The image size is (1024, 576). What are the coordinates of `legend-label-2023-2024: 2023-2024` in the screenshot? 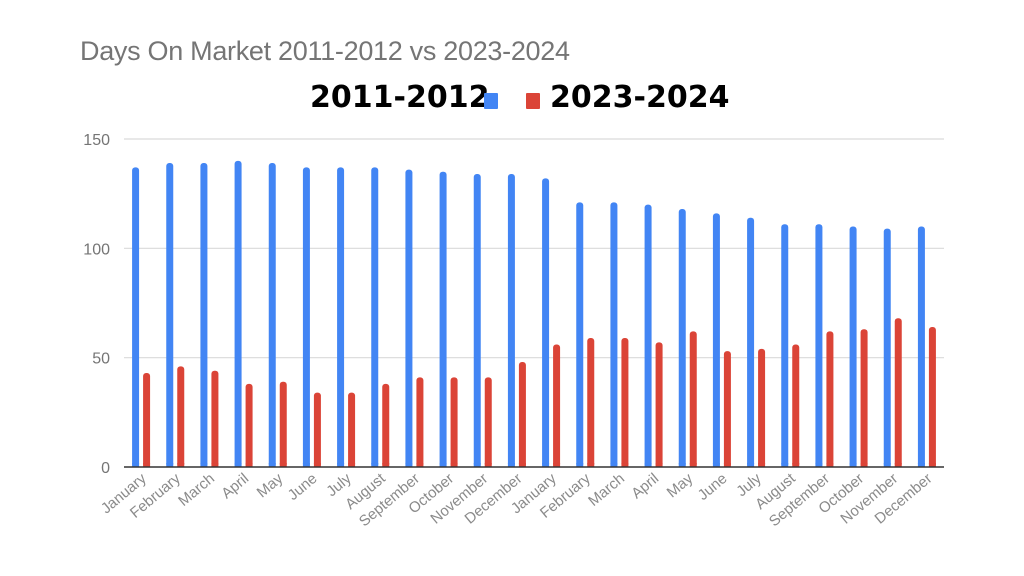 It's located at (640, 97).